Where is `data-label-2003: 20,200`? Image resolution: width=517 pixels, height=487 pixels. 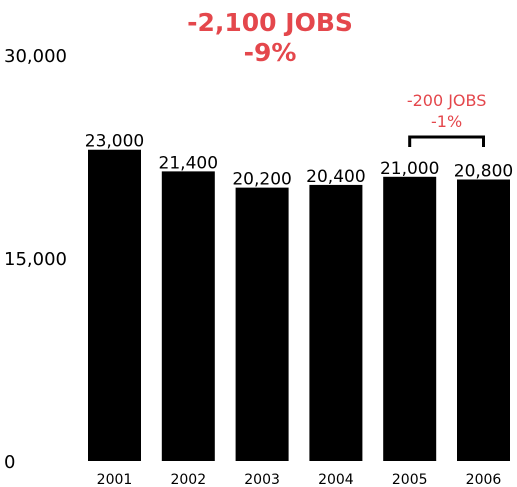 data-label-2003: 20,200 is located at coordinates (261, 180).